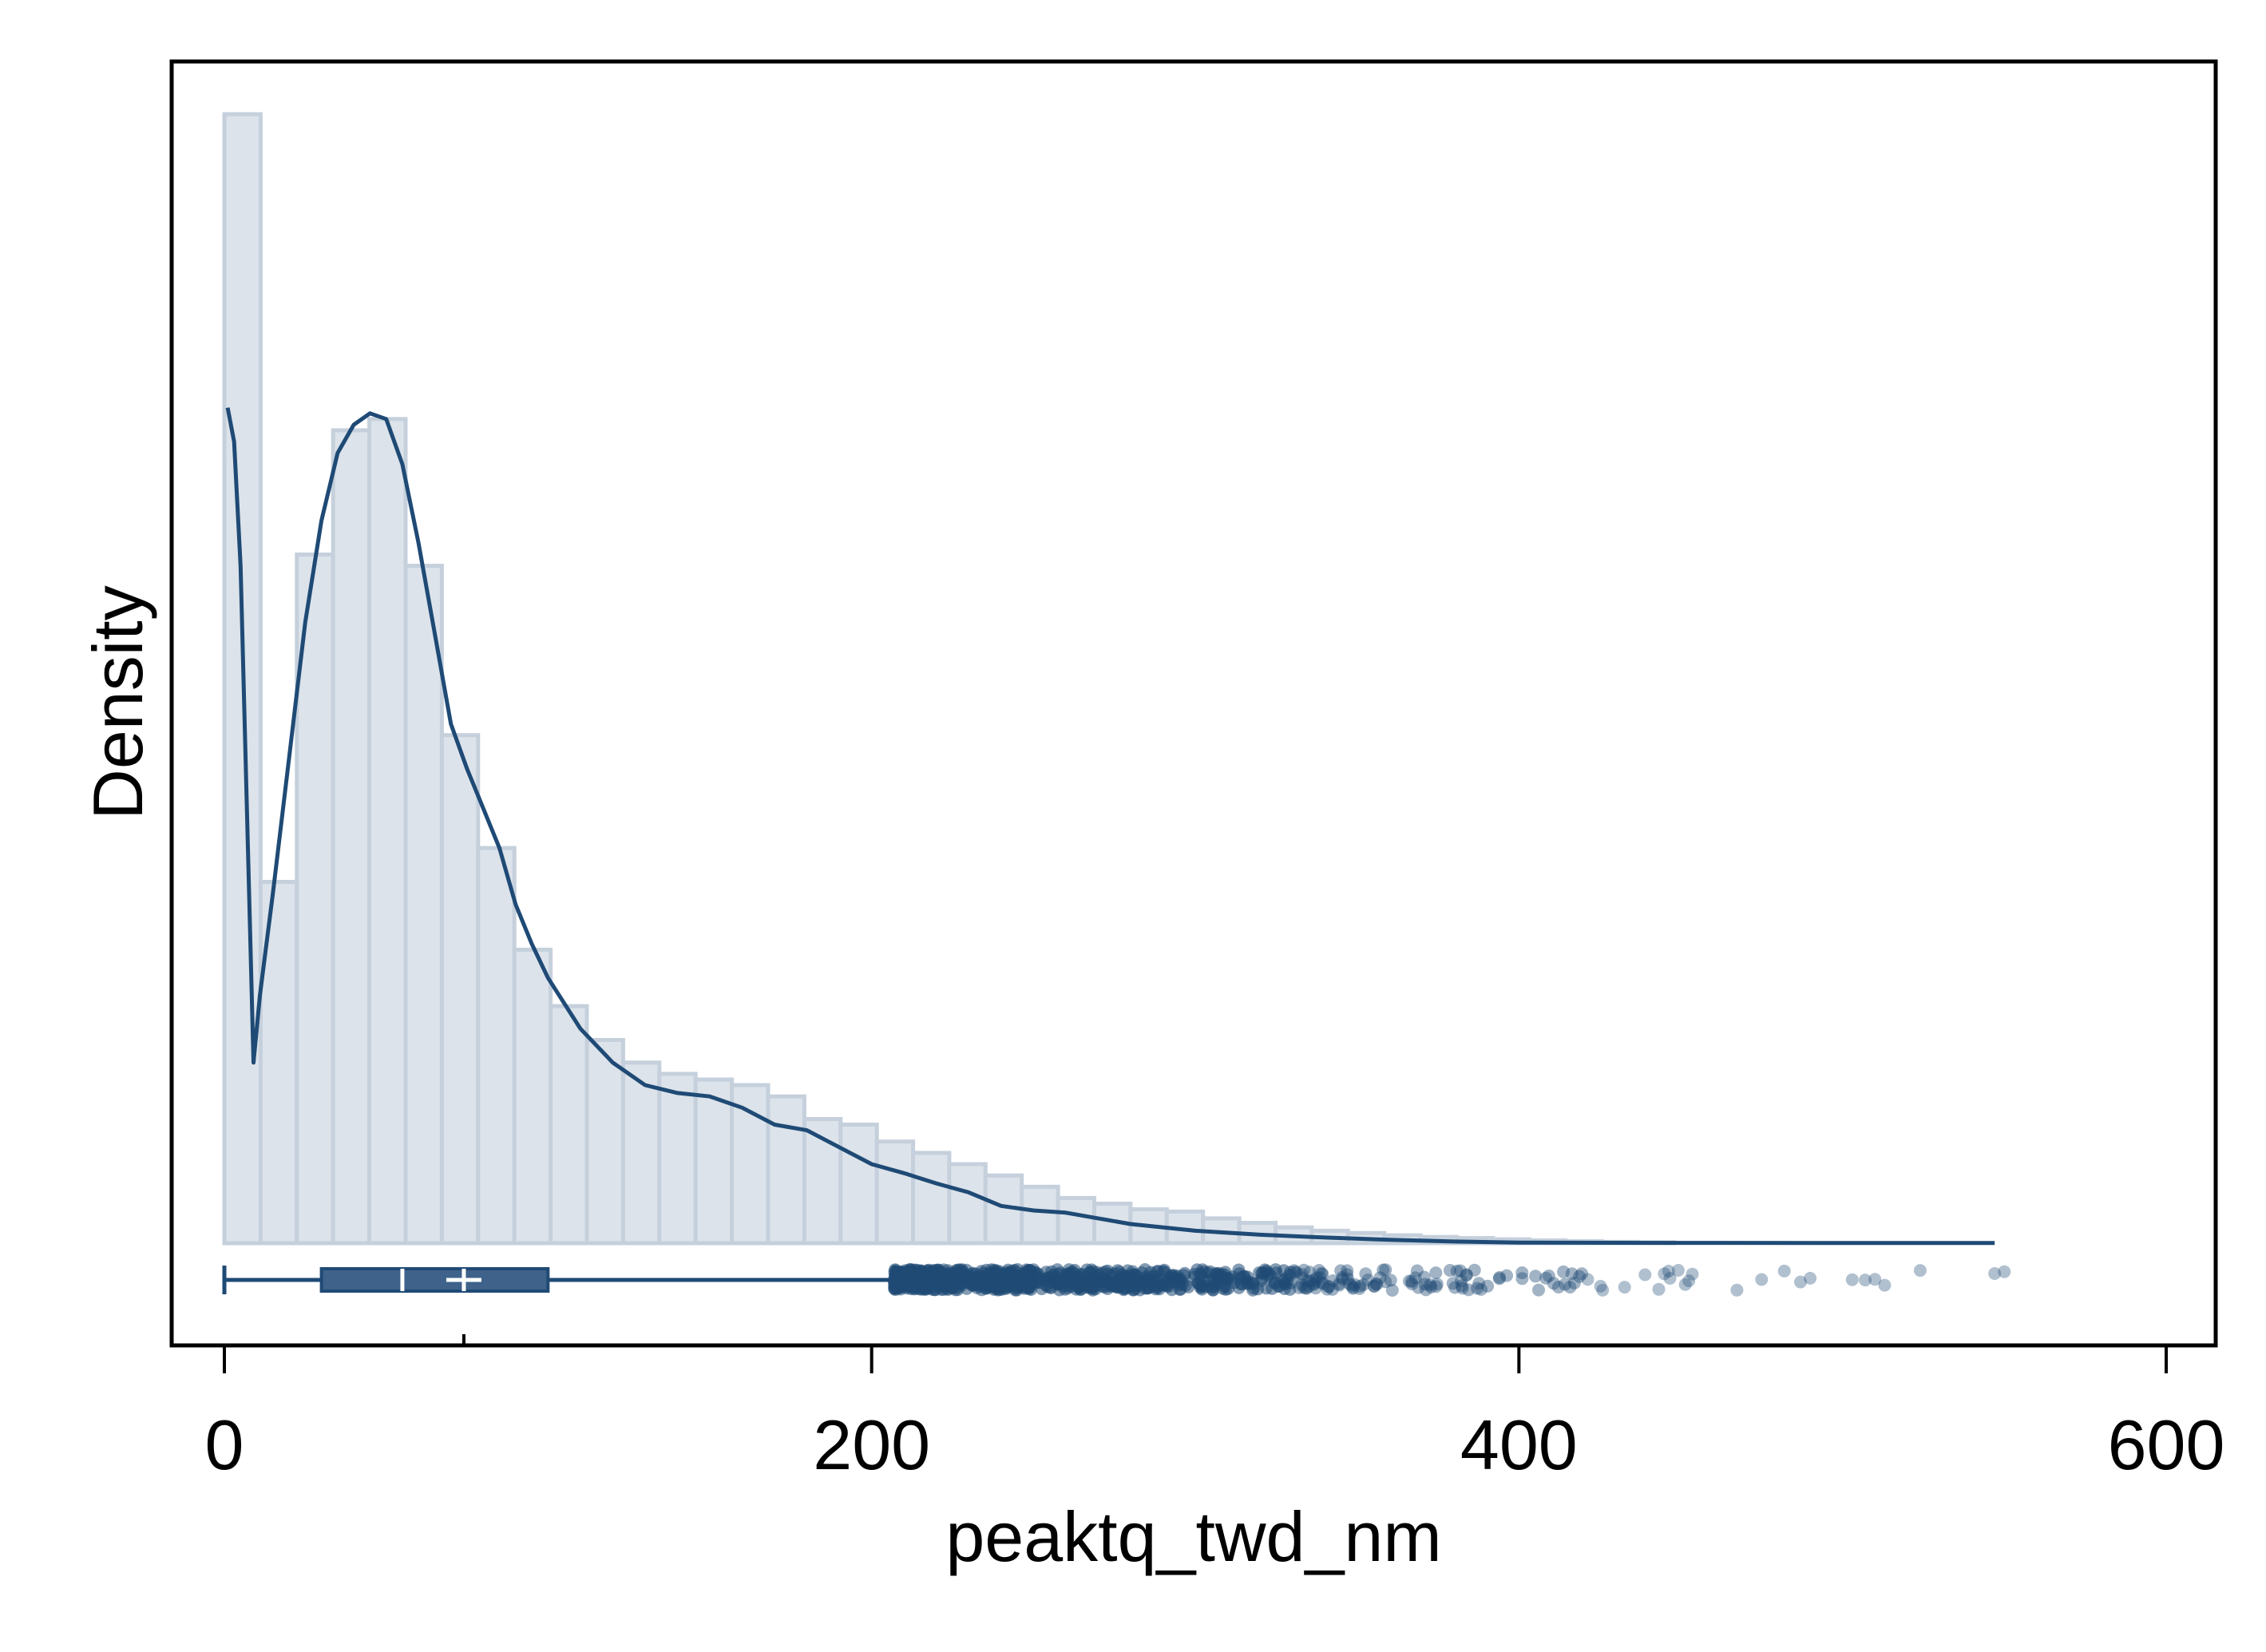 The image size is (2266, 1652). I want to click on y-axis-title: Density, so click(117, 702).